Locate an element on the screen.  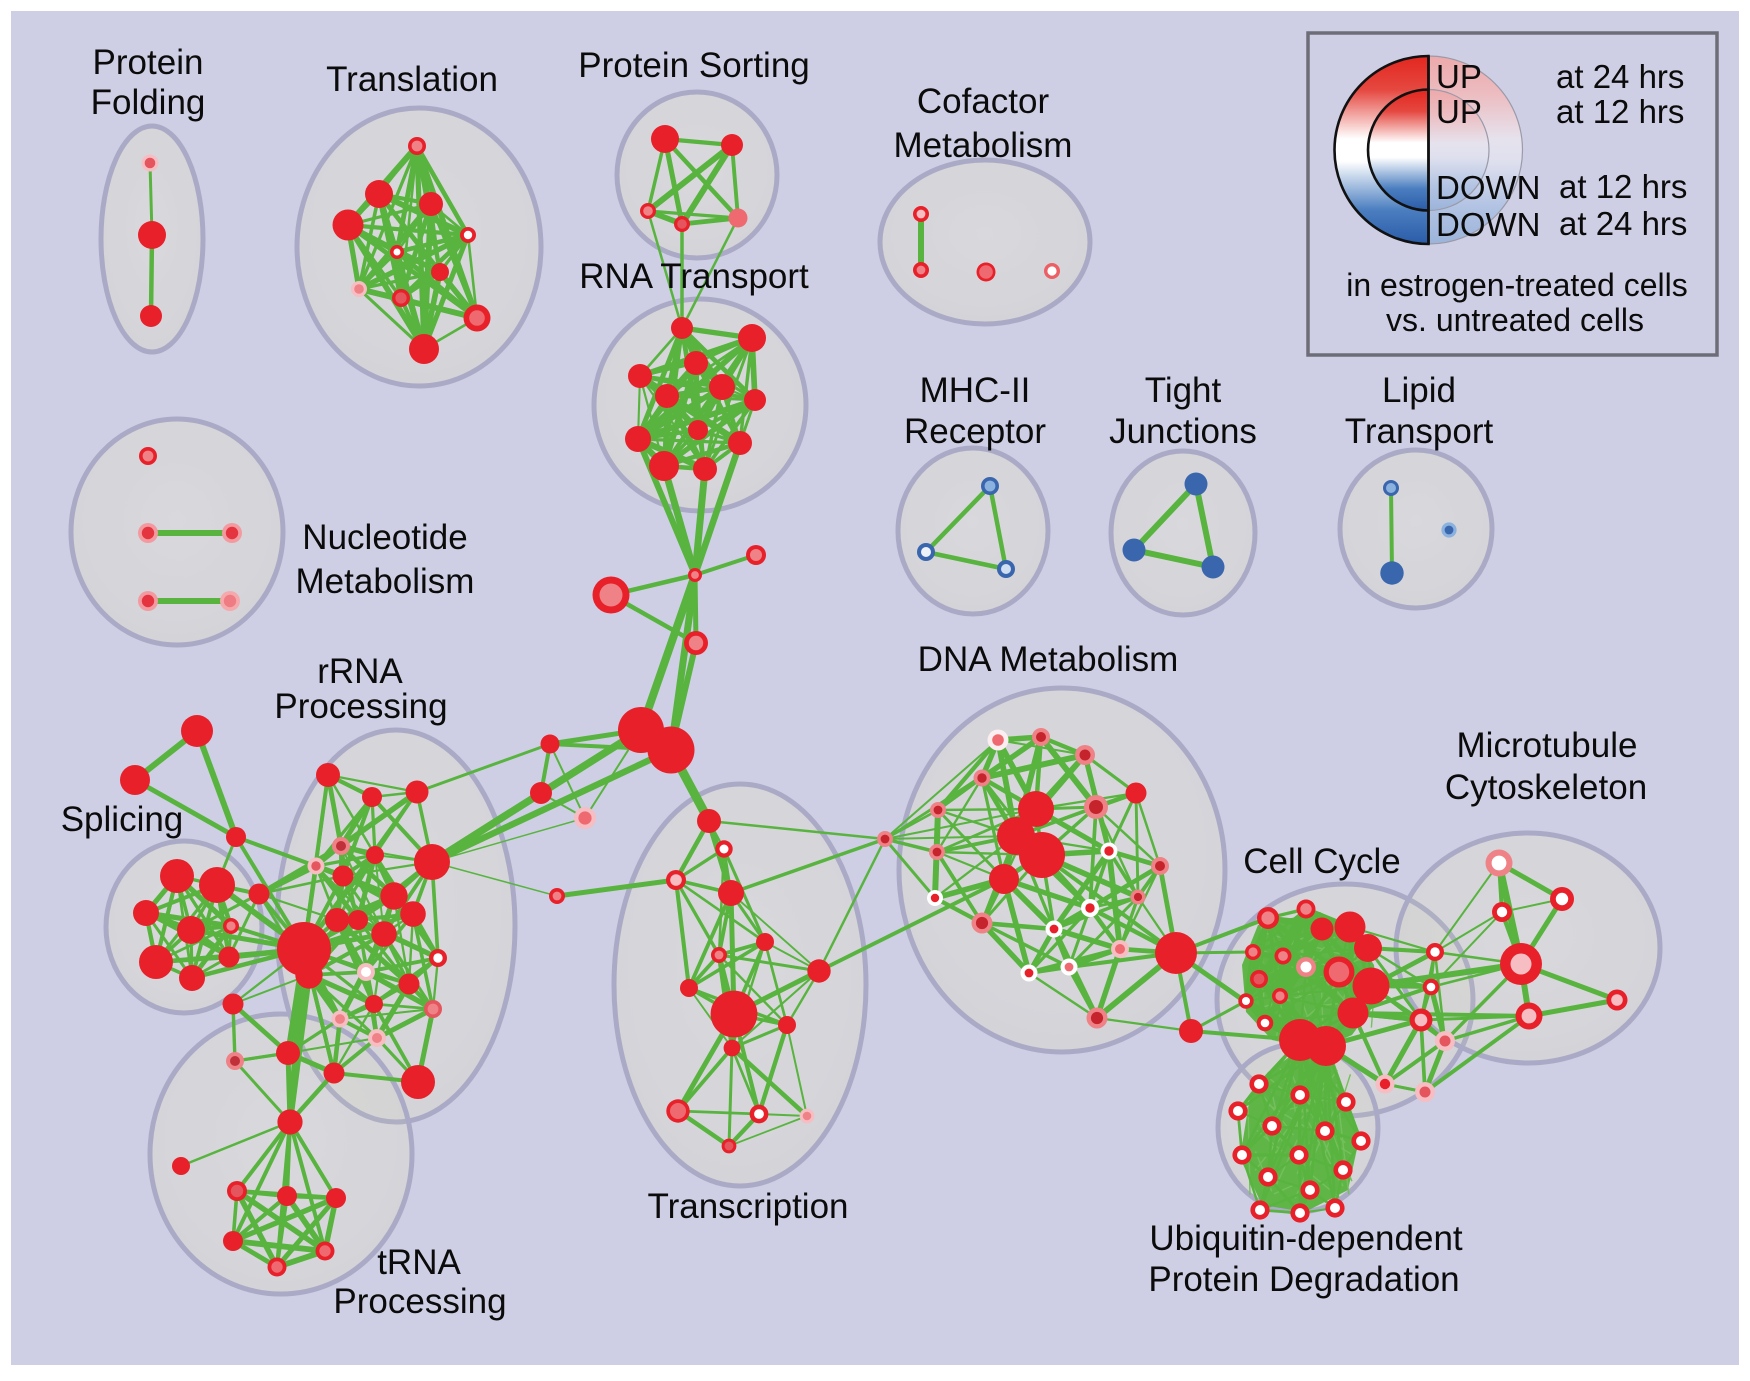
svg-text: Lipid is located at coordinates (1419, 390).